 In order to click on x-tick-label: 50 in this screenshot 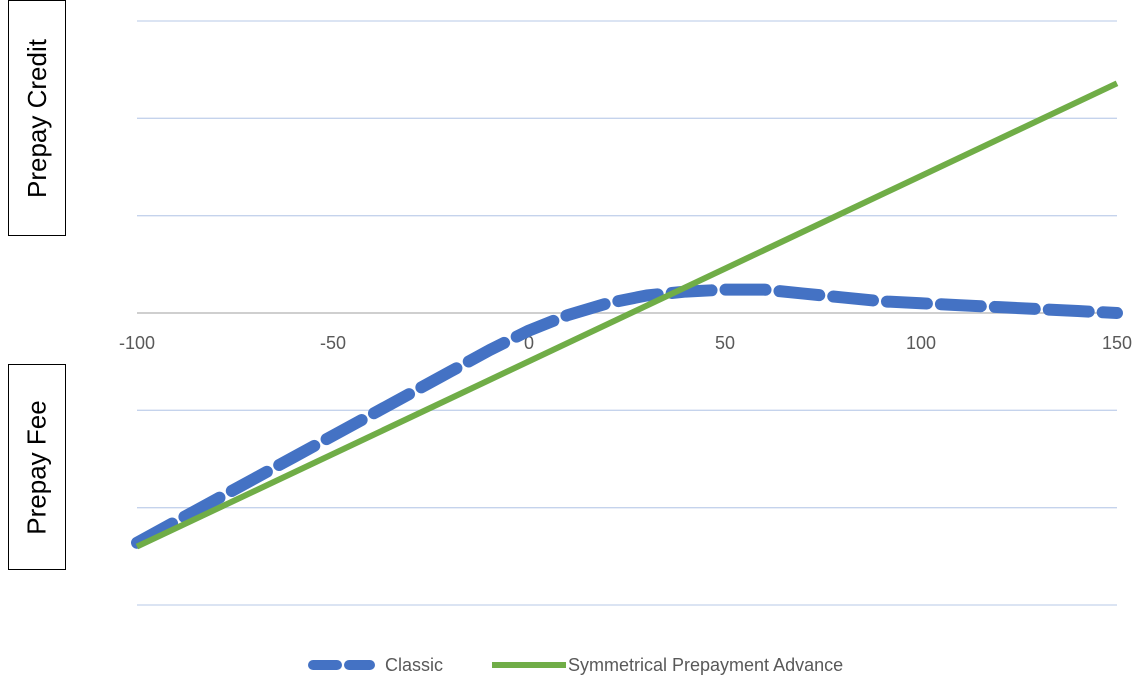, I will do `click(725, 343)`.